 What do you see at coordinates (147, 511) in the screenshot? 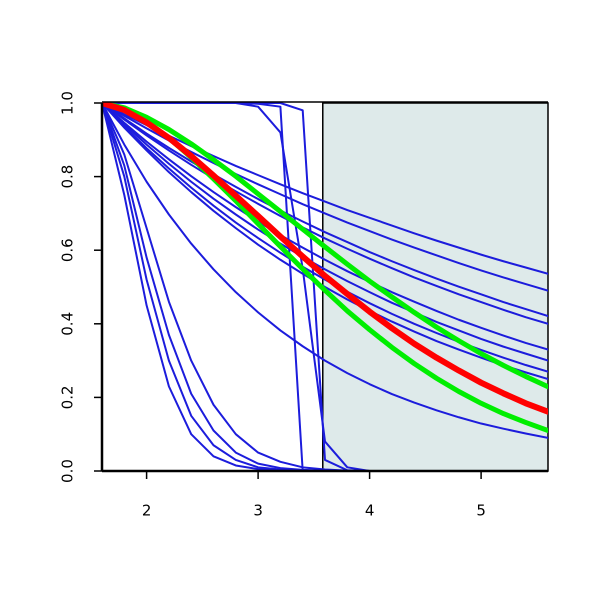
I see `x-tick-label: 2` at bounding box center [147, 511].